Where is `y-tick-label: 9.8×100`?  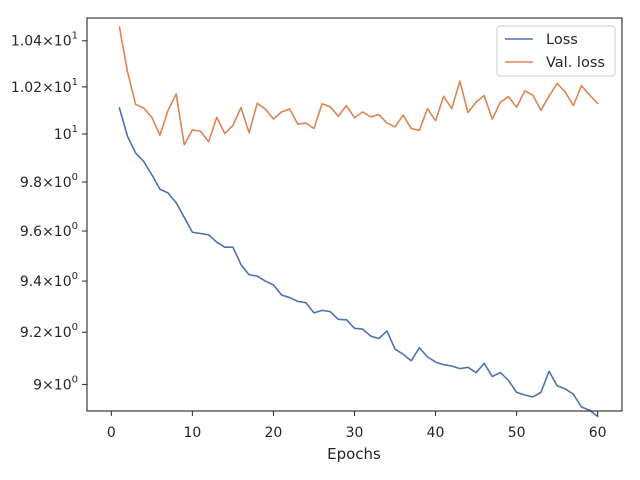 y-tick-label: 9.8×100 is located at coordinates (49, 181).